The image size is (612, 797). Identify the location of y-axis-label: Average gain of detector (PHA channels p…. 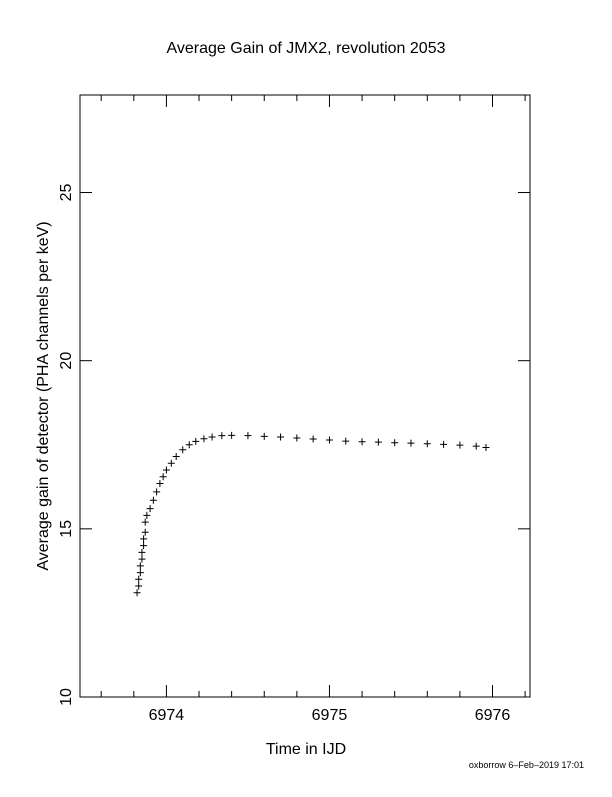
(43, 395).